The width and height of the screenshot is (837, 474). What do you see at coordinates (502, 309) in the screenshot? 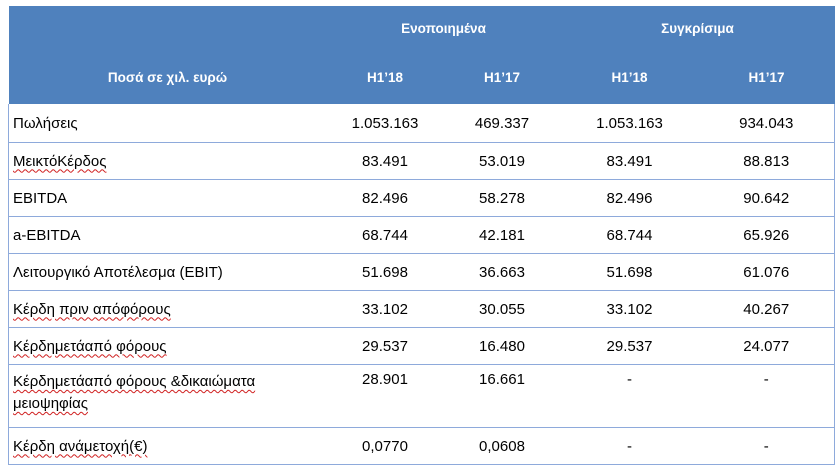
I see `row-value: 30.055` at bounding box center [502, 309].